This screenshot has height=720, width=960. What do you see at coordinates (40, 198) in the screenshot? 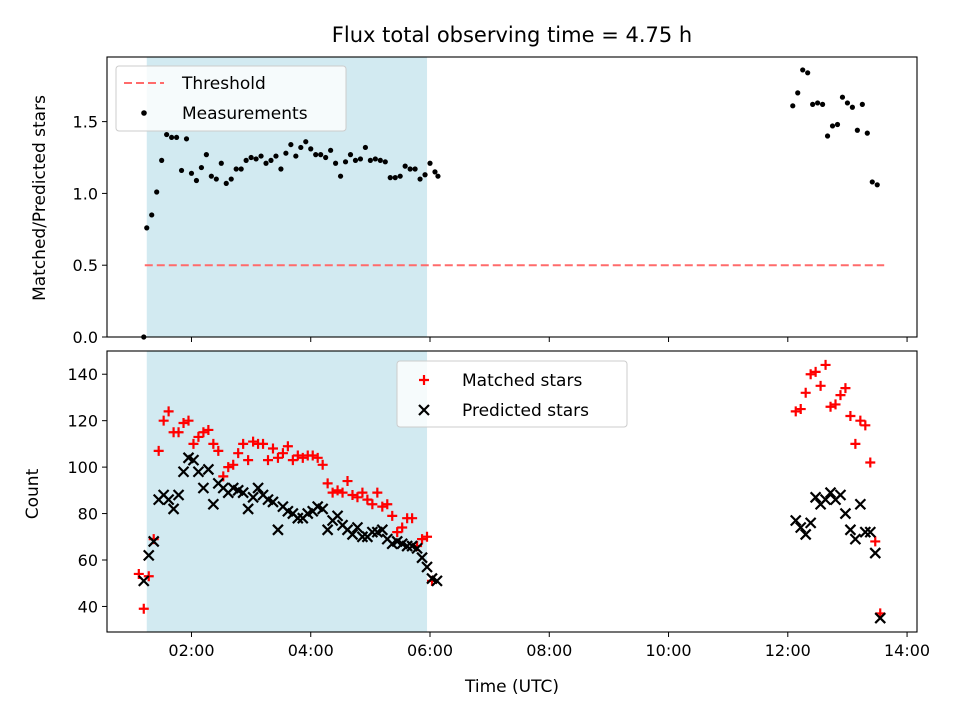
I see `top-y-axis-label: Matched/Predicted stars` at bounding box center [40, 198].